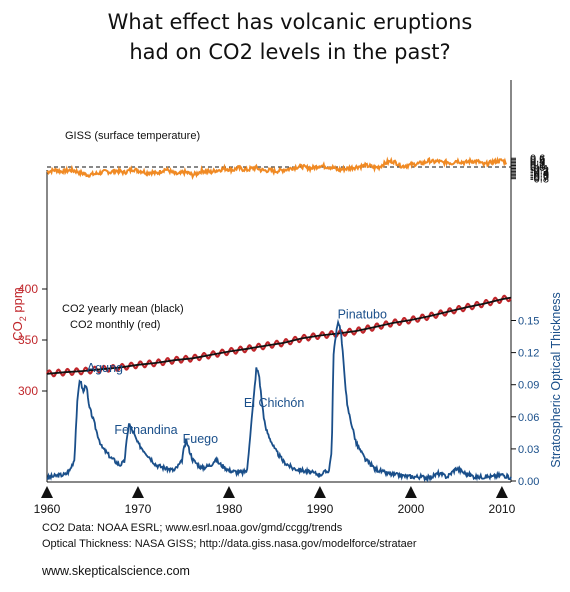  I want to click on legend-giss: GISS (surface temperature), so click(132, 136).